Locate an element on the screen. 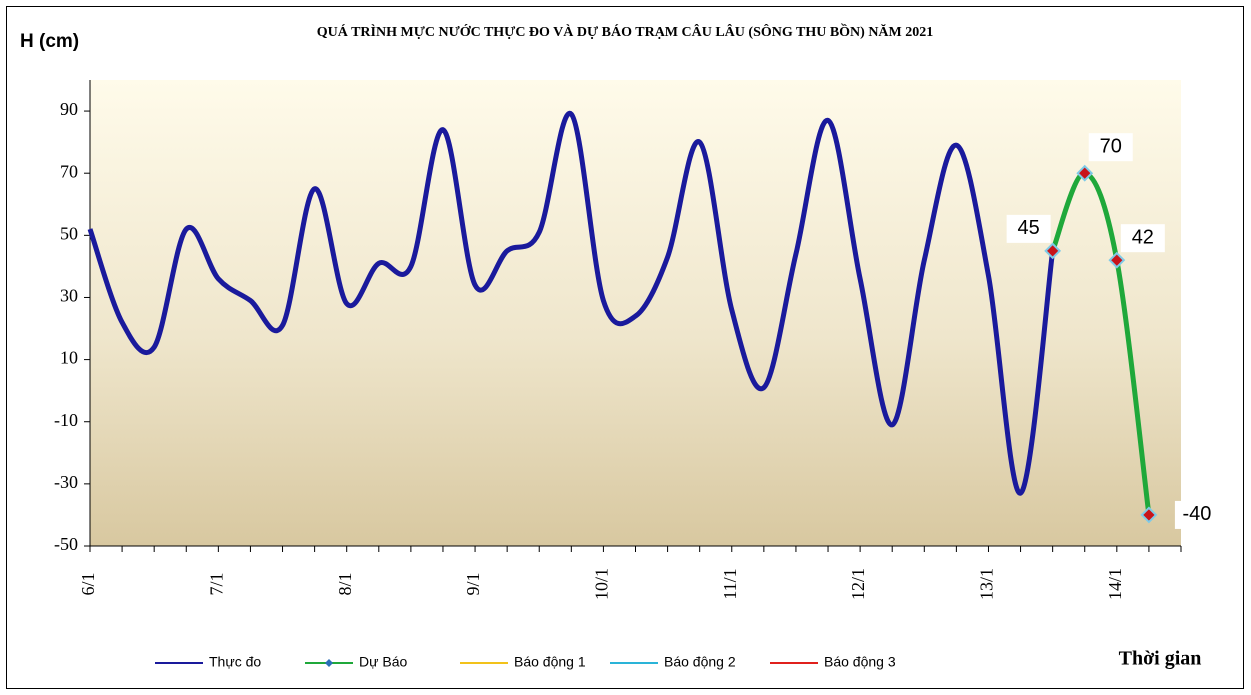 Image resolution: width=1251 pixels, height=695 pixels. data-label: -40 is located at coordinates (1196, 514).